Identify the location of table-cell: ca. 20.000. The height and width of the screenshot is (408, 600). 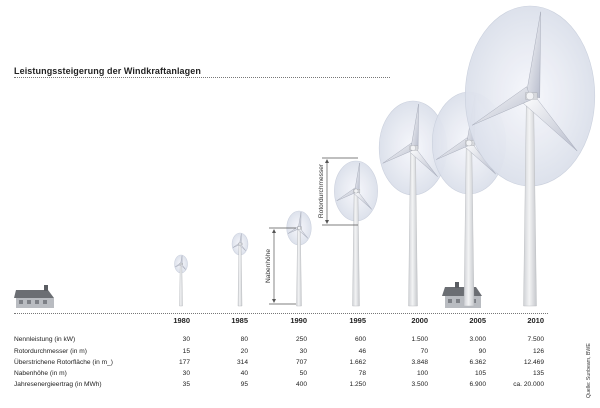
(528, 384).